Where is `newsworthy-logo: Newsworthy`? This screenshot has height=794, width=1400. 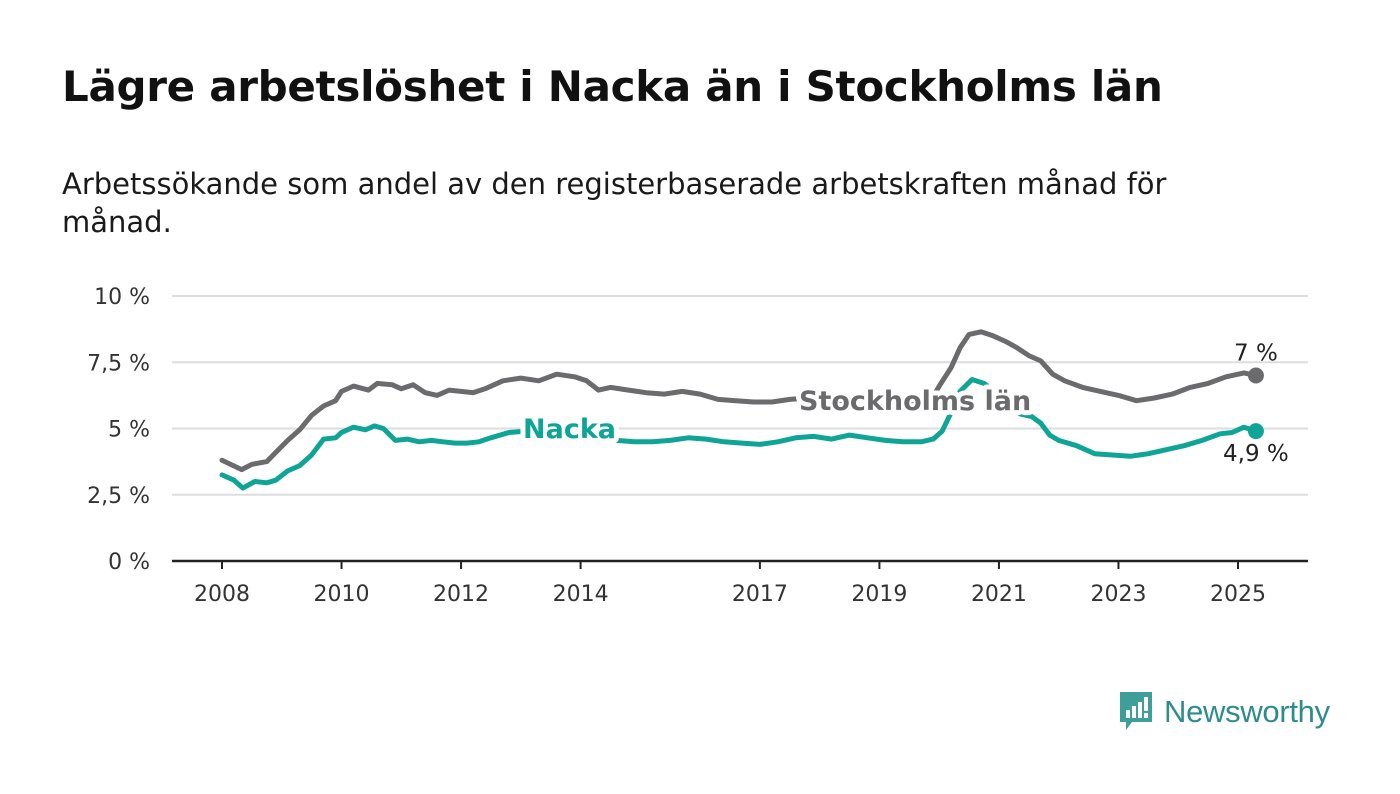 newsworthy-logo: Newsworthy is located at coordinates (1224, 712).